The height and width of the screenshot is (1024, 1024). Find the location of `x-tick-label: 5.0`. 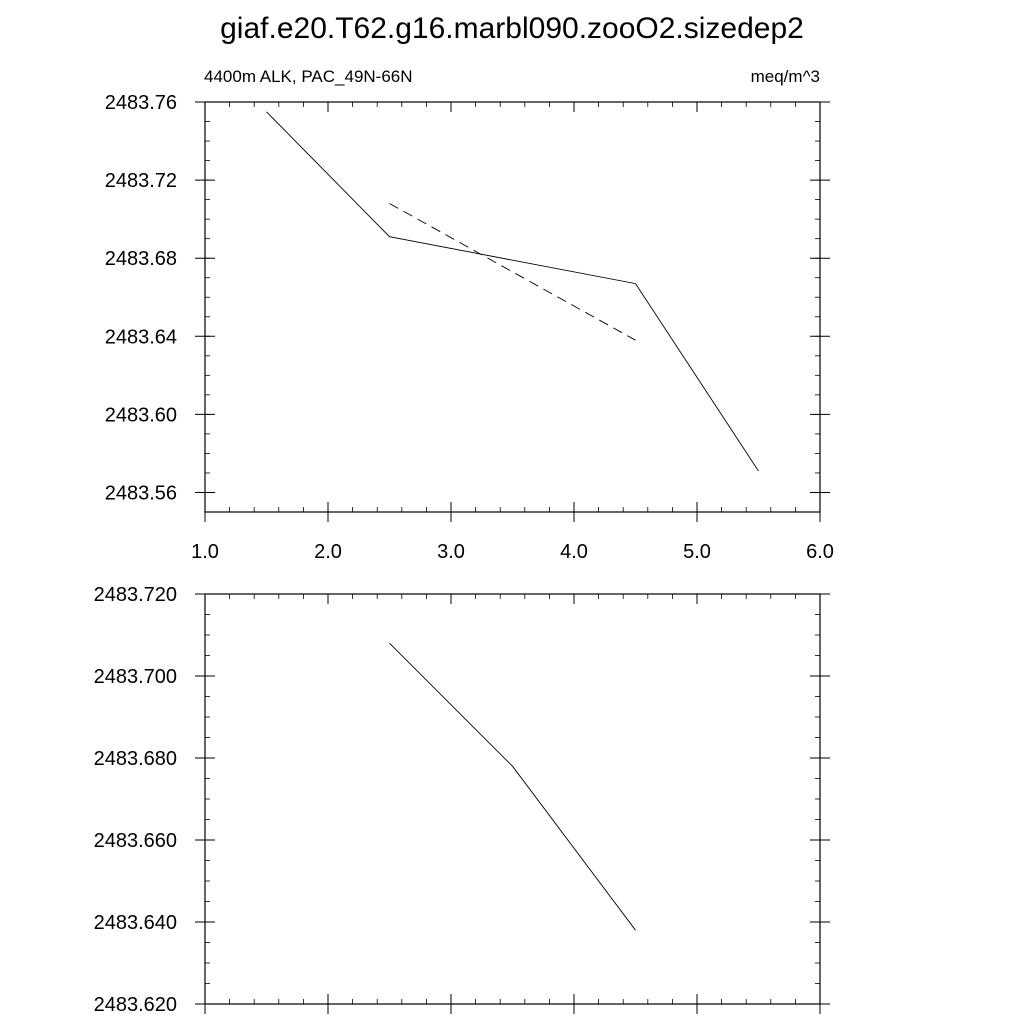

x-tick-label: 5.0 is located at coordinates (697, 552).